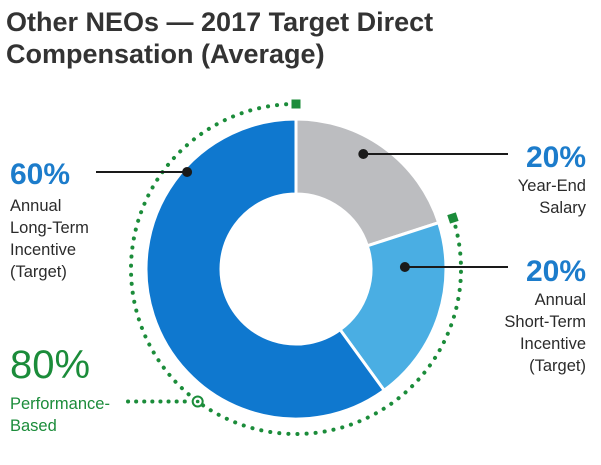 The height and width of the screenshot is (465, 601). Describe the element at coordinates (404, 267) in the screenshot. I see `slice-short-term-leader-dot` at that location.